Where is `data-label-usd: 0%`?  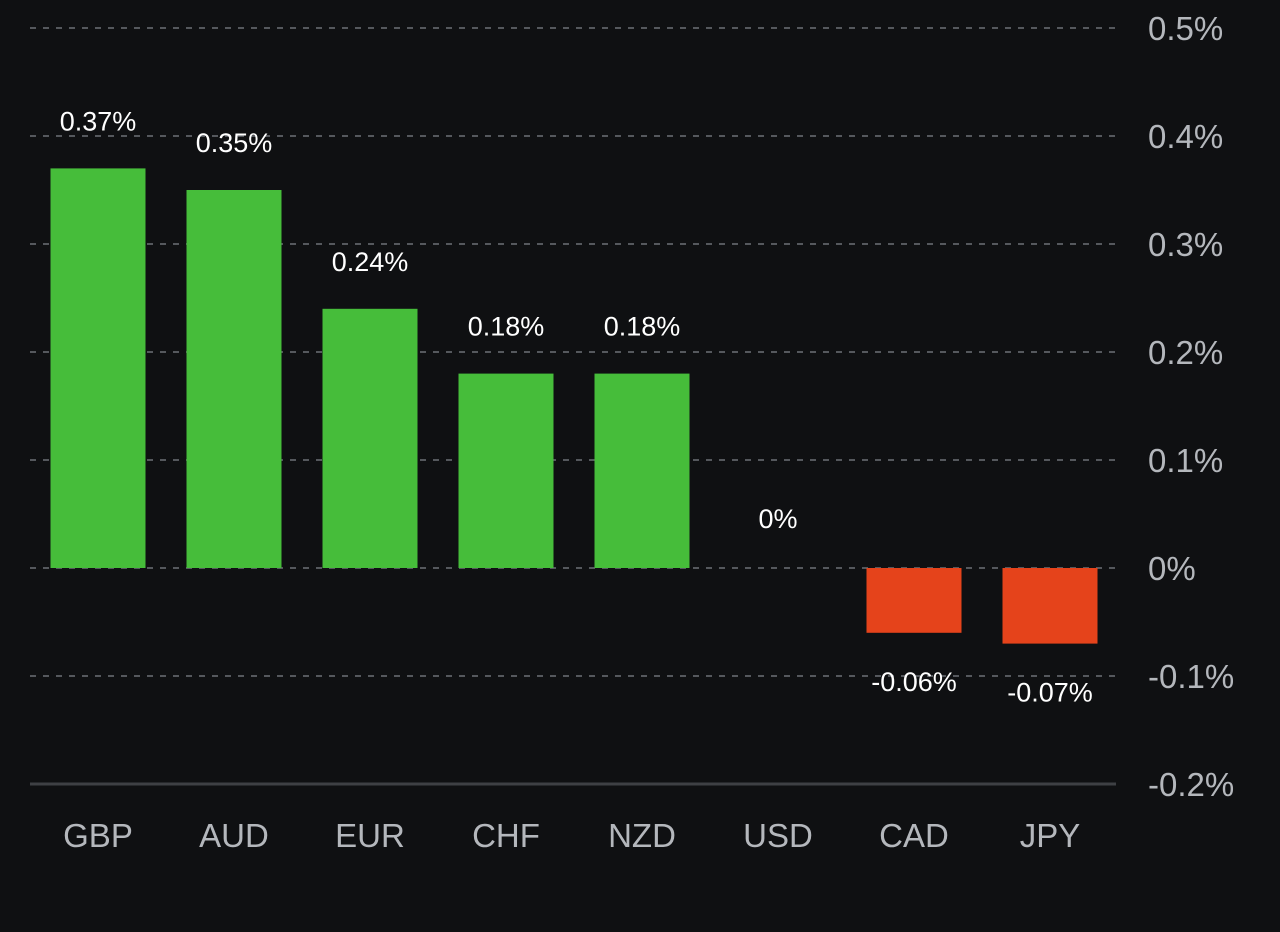 data-label-usd: 0% is located at coordinates (777, 519).